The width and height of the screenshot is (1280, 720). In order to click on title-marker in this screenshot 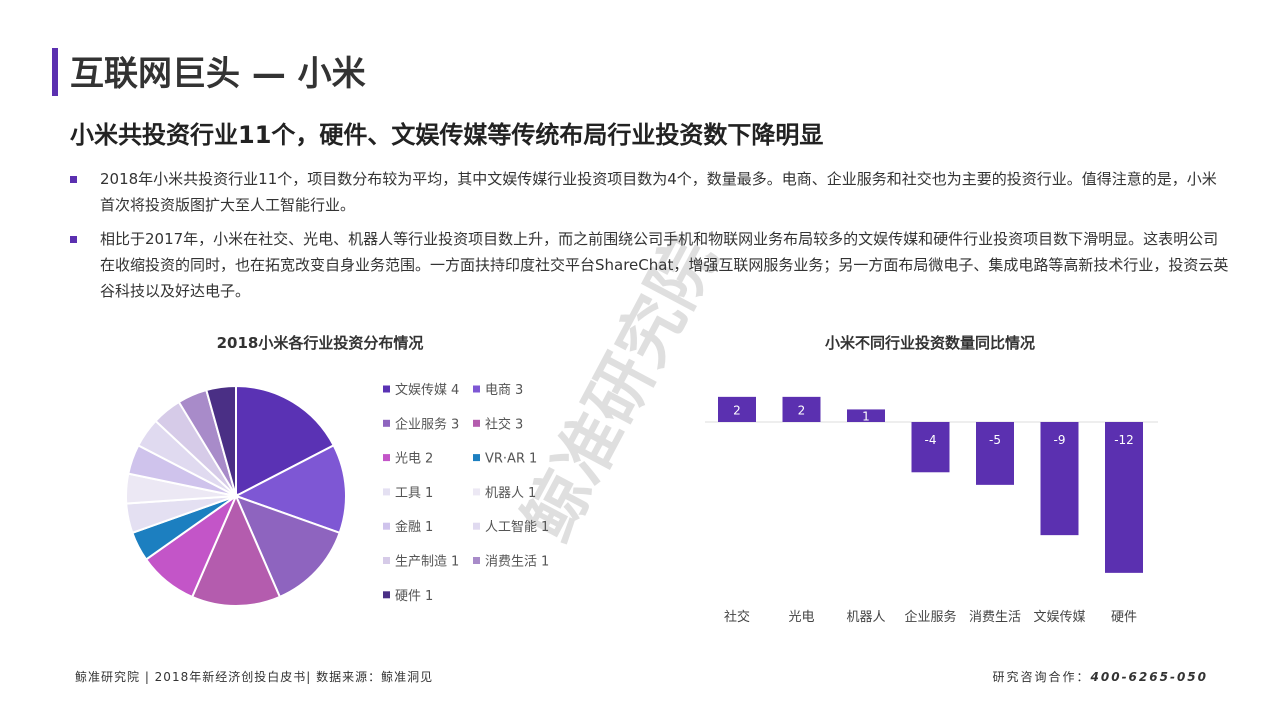, I will do `click(55, 72)`.